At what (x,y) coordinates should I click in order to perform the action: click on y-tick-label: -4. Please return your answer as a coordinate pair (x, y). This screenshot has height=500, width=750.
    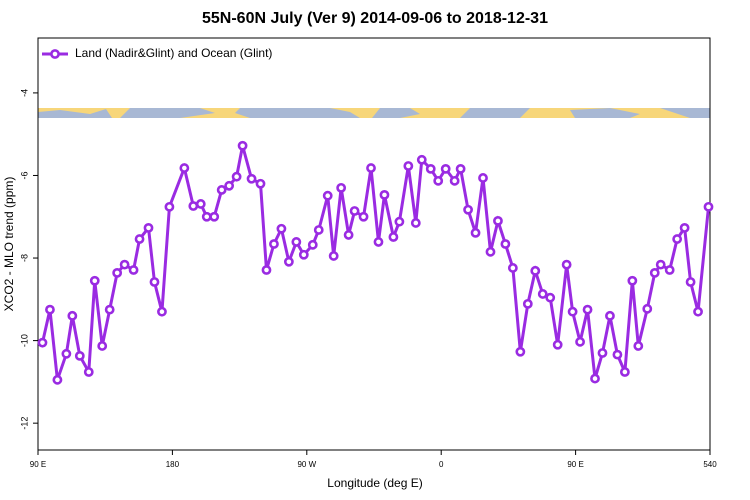
    Looking at the image, I should click on (24, 93).